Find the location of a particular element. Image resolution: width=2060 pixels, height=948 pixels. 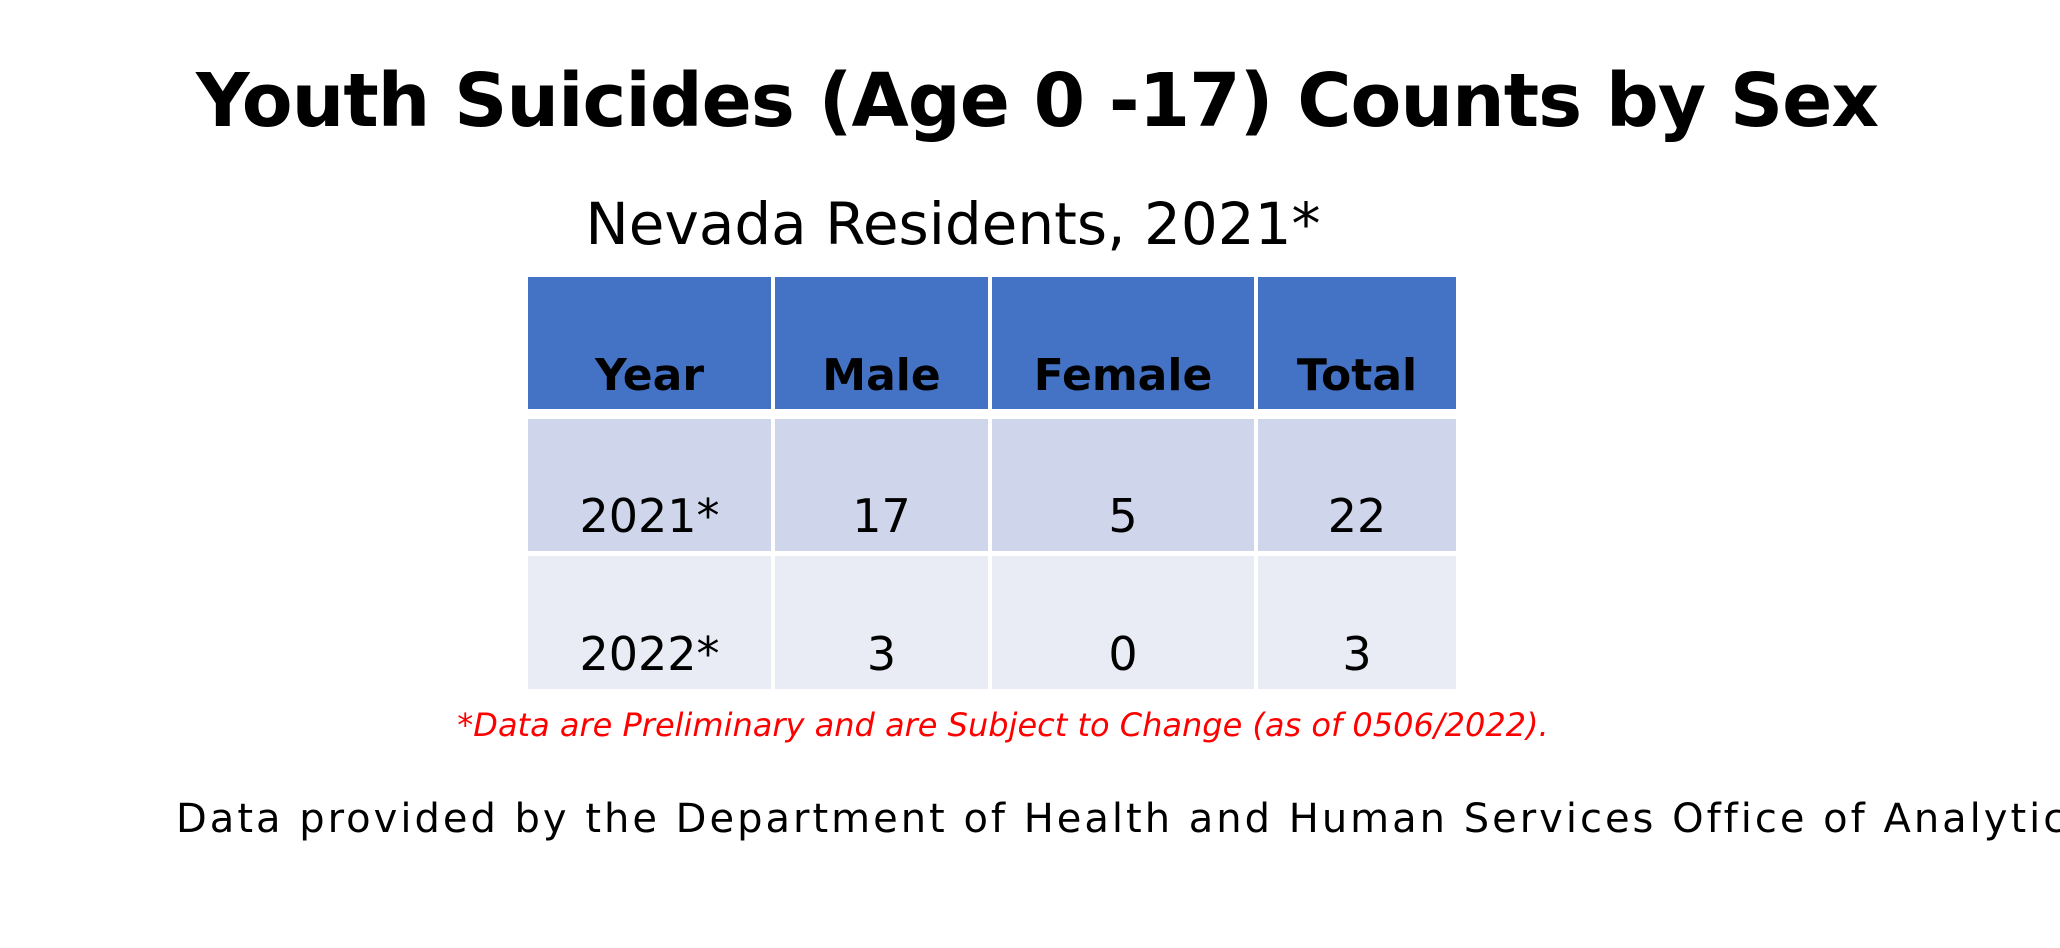

subtitle: Nevada Residents, 2021* is located at coordinates (953, 224).